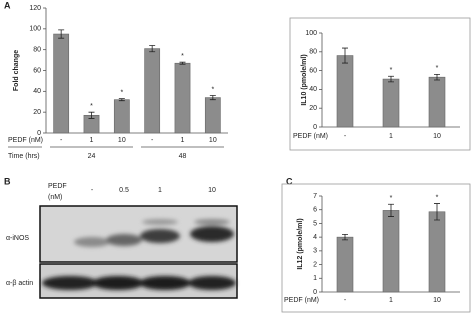  I want to click on blot, so click(138, 252).